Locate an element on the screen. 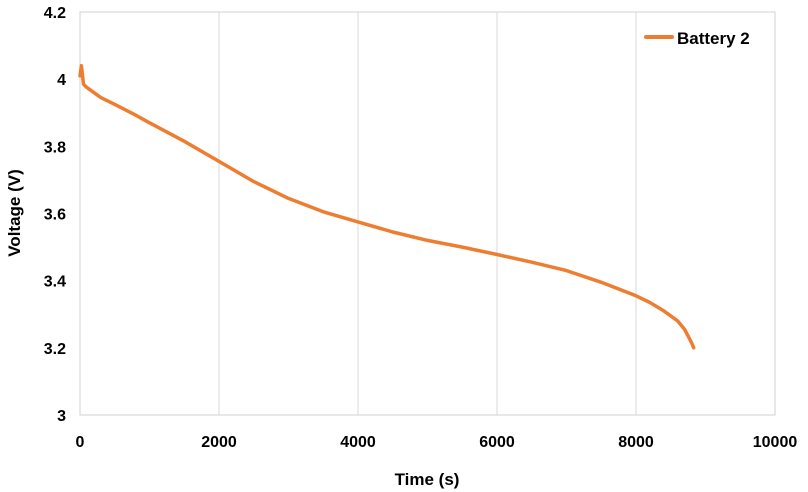 This screenshot has width=808, height=492. x-tick-label: 0 is located at coordinates (80, 442).